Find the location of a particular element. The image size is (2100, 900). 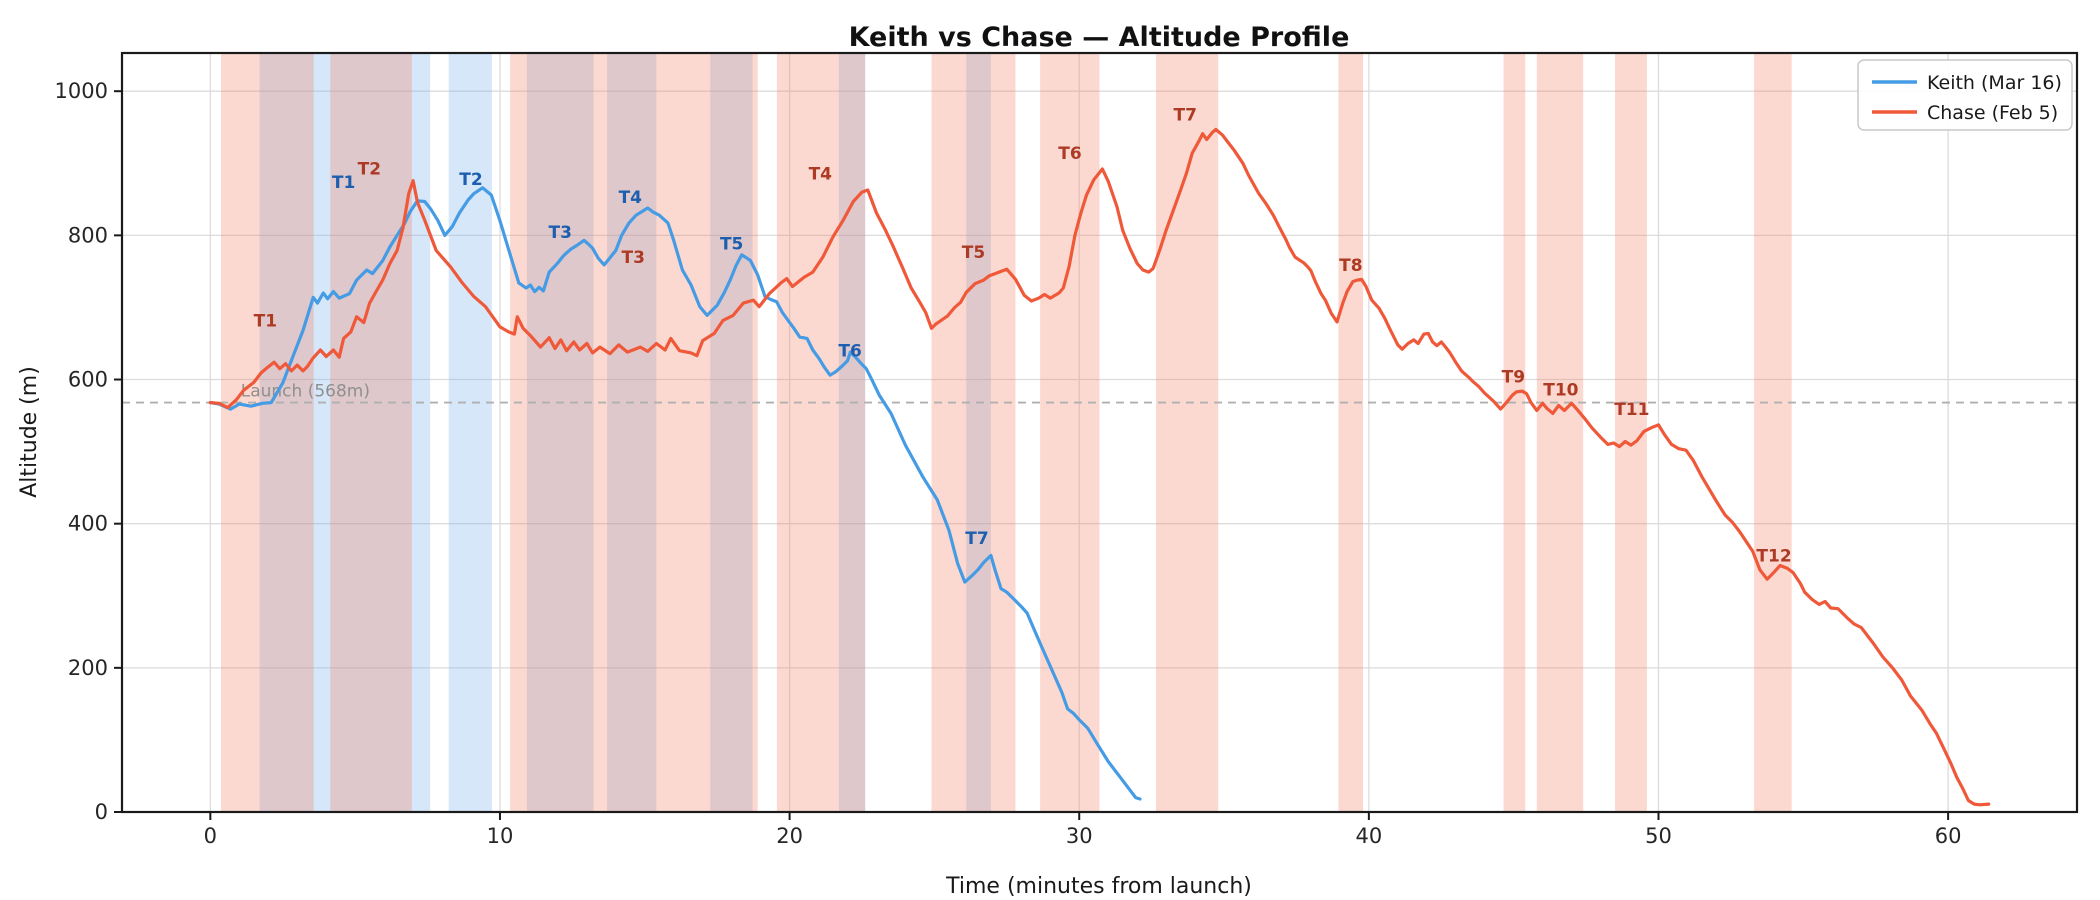

thermal-band-chase-T1 is located at coordinates (267, 432).